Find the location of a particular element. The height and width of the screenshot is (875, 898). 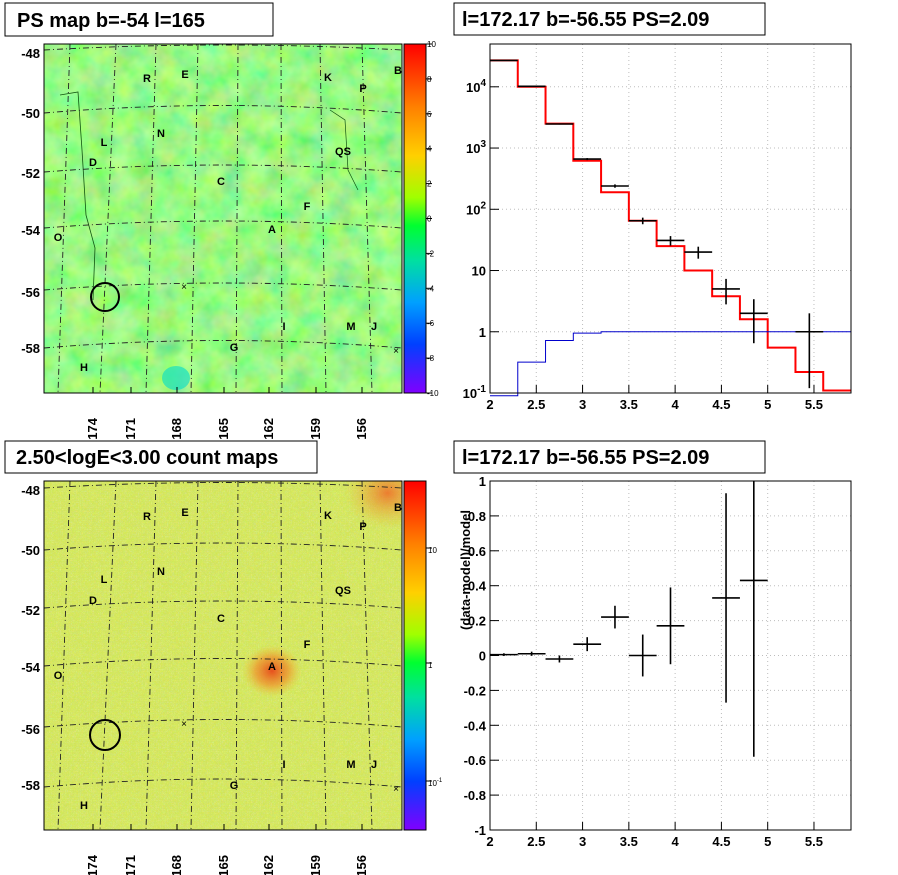

colorbar-tick-label: 2 is located at coordinates (429, 184).